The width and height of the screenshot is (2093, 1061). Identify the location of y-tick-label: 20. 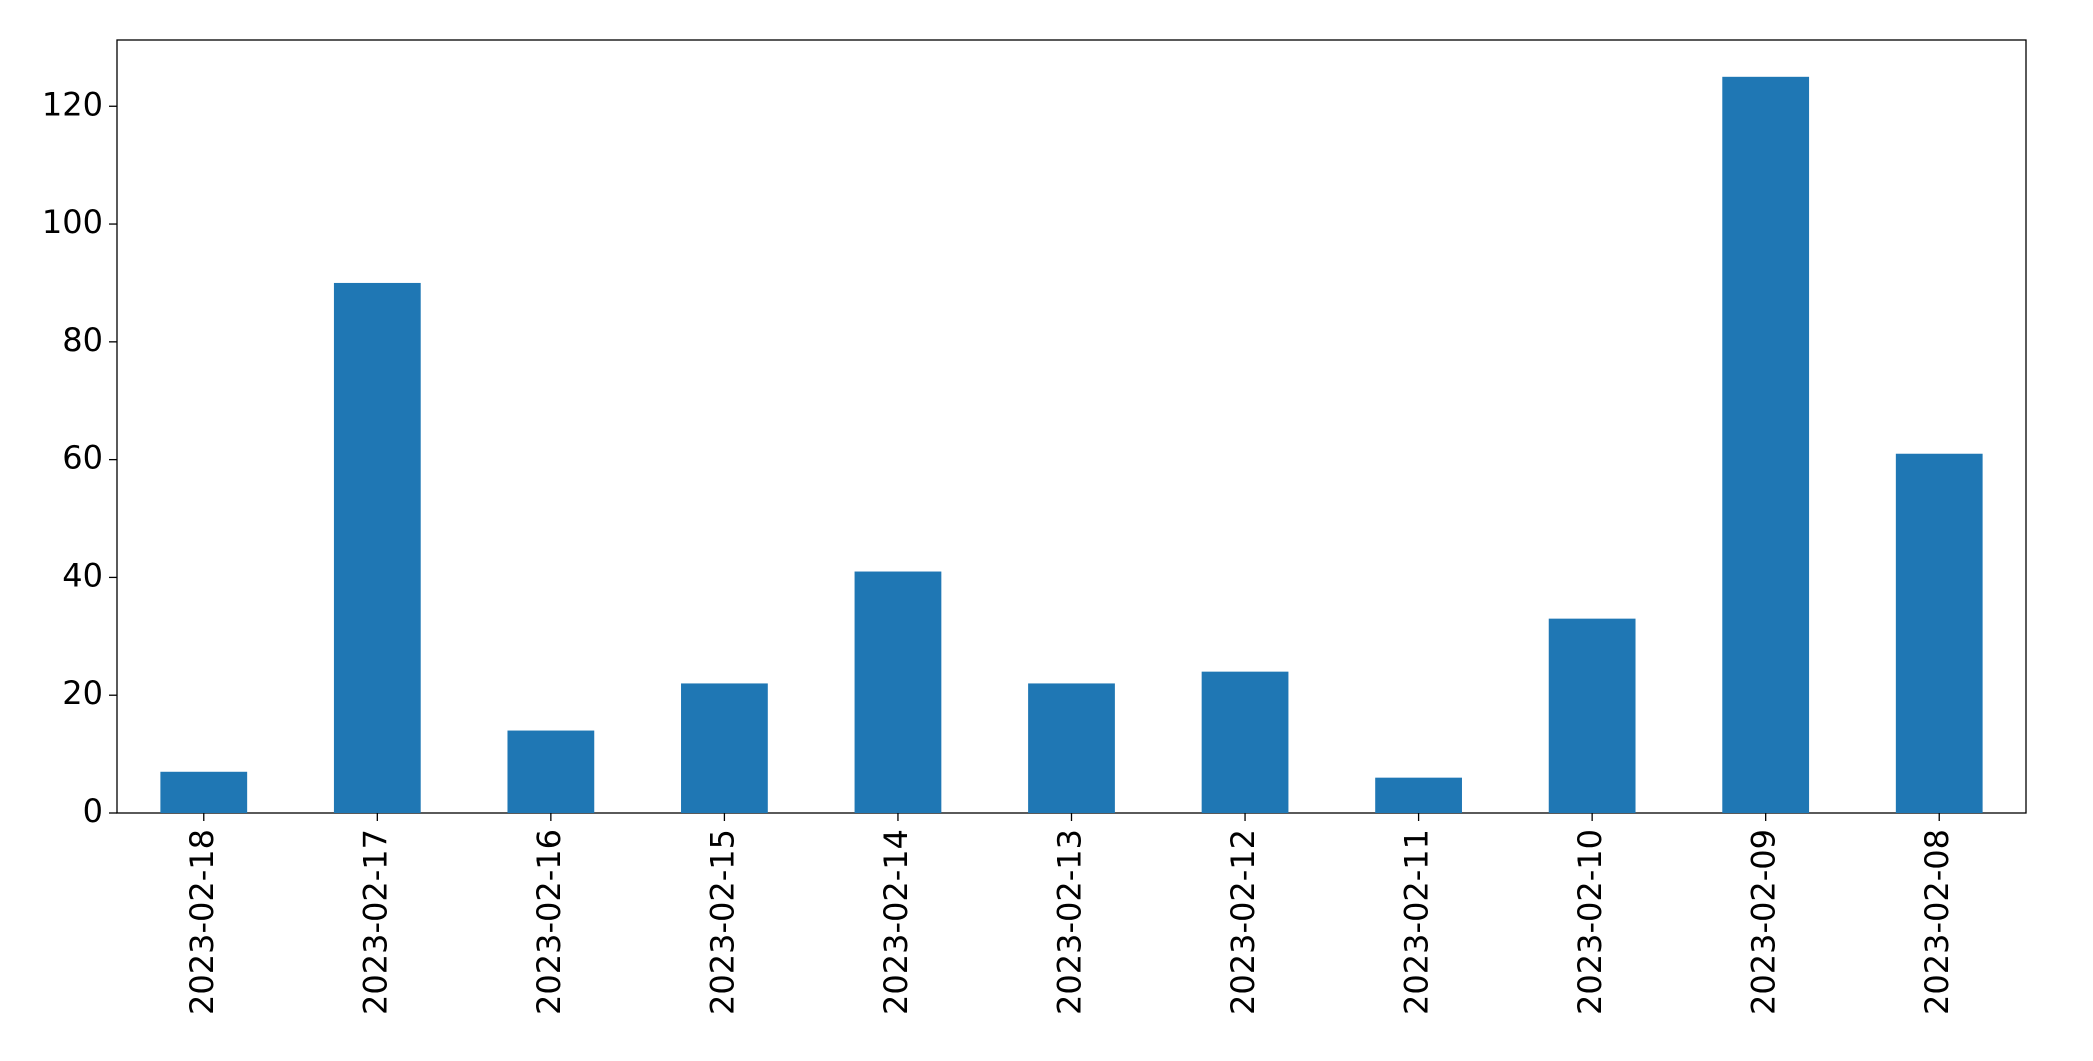
(82, 693).